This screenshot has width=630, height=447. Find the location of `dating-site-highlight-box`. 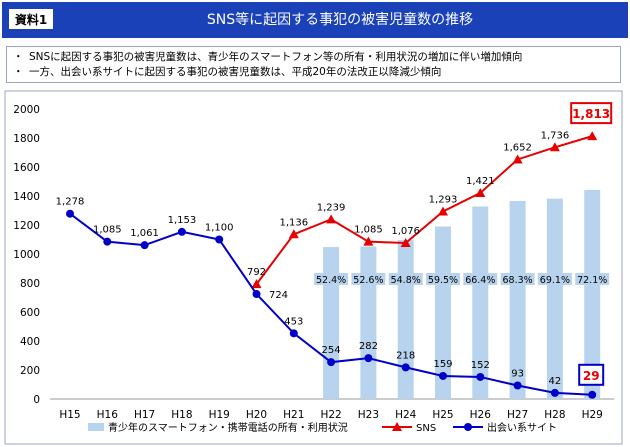

dating-site-highlight-box is located at coordinates (591, 374).